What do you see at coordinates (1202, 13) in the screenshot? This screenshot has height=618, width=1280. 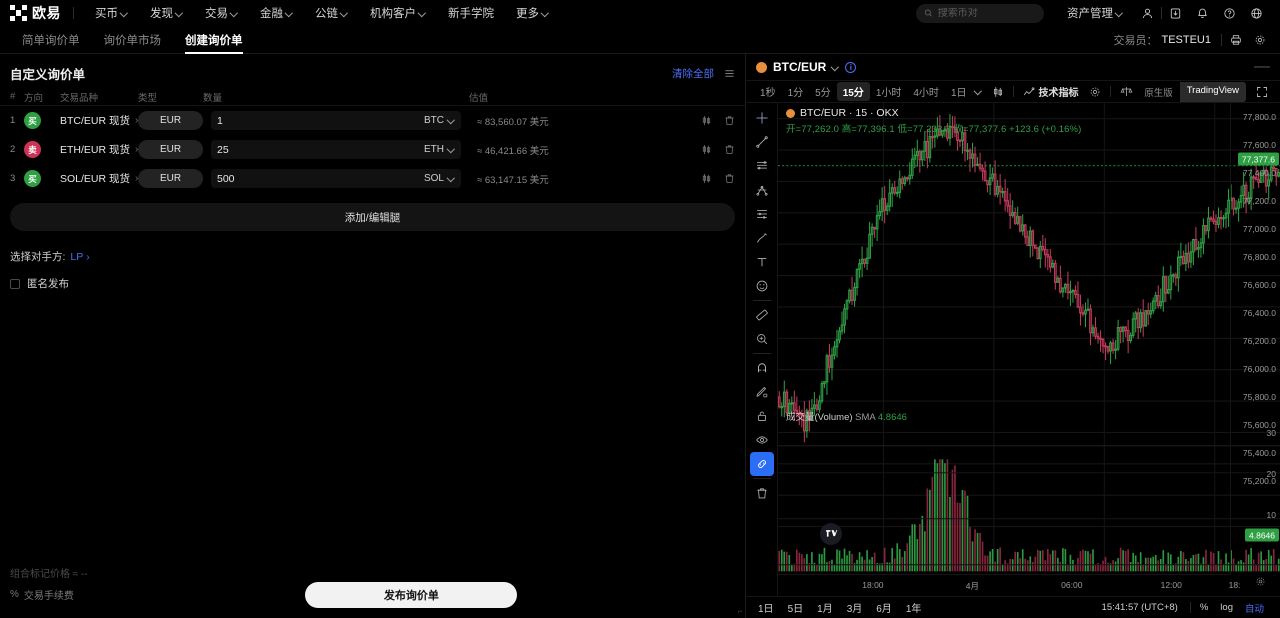 I see `bell-icon` at bounding box center [1202, 13].